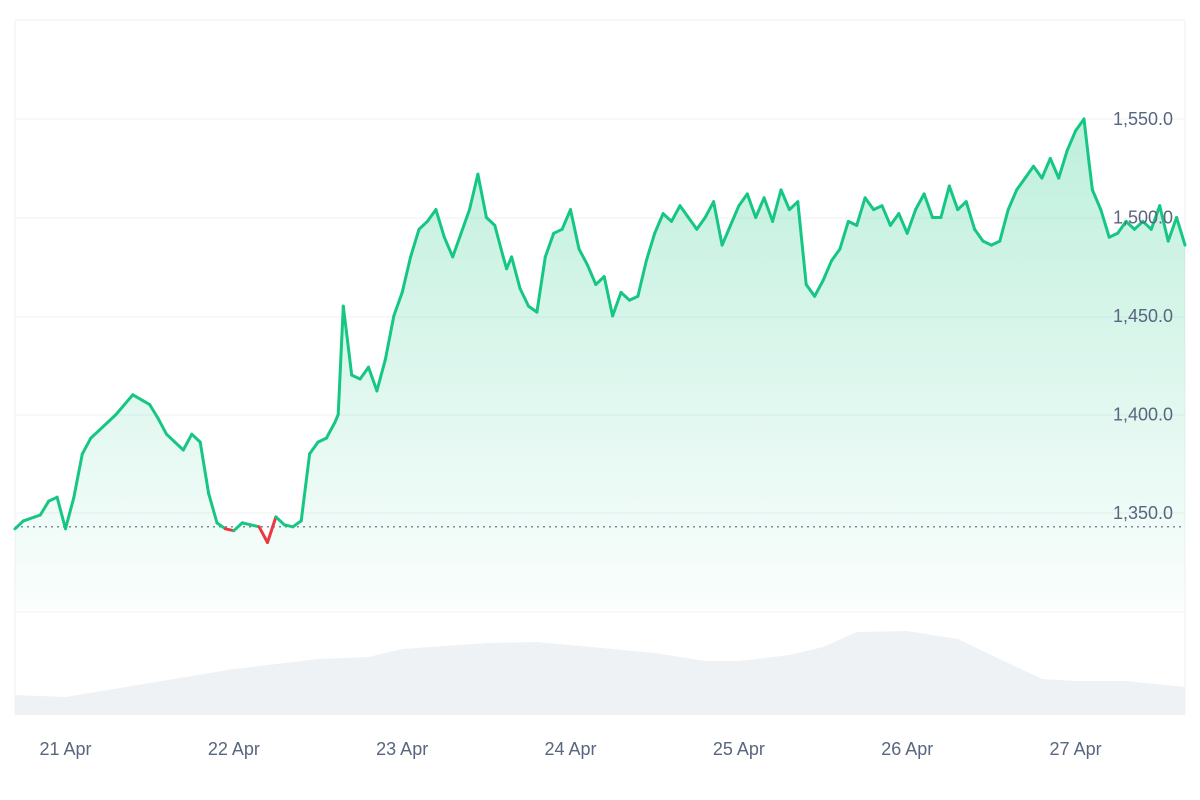 The height and width of the screenshot is (800, 1200). What do you see at coordinates (907, 749) in the screenshot?
I see `x-tick-label: 26 Apr` at bounding box center [907, 749].